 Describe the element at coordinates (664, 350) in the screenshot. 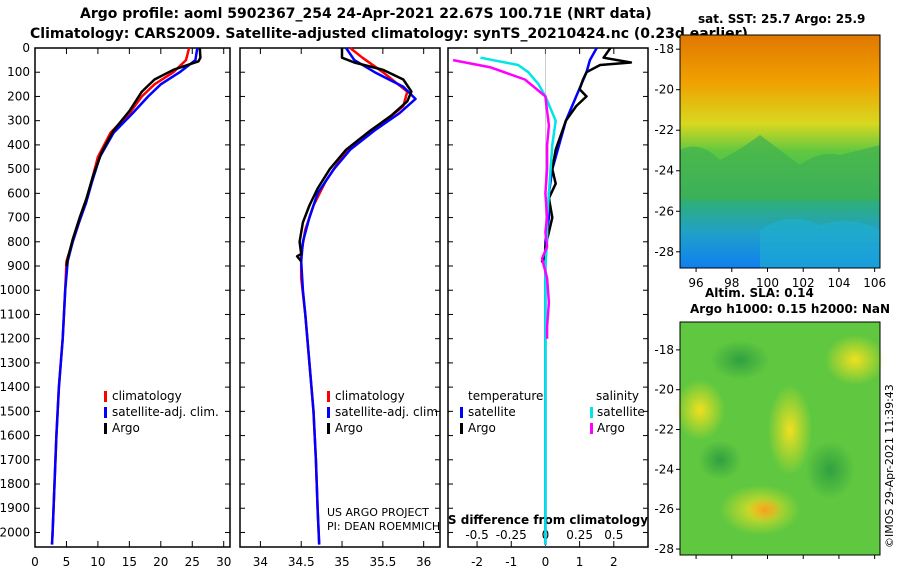

I see `sla-y-tick-label: -18` at that location.